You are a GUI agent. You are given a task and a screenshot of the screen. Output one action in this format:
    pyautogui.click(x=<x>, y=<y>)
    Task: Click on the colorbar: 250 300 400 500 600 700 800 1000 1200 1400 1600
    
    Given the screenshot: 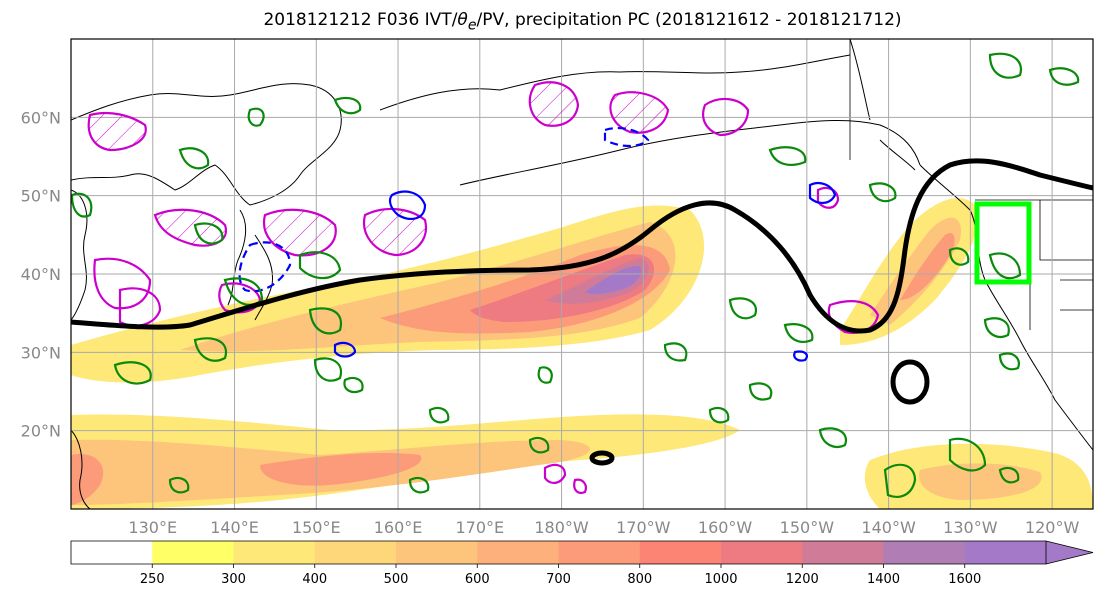 What is the action you would take?
    pyautogui.click(x=582, y=563)
    